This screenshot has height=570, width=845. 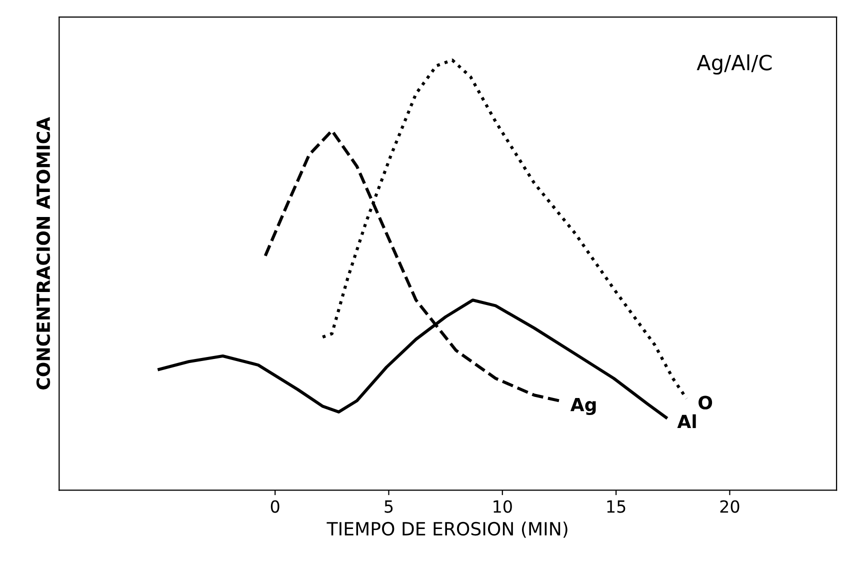 I want to click on x-tick-label: 5, so click(x=388, y=506).